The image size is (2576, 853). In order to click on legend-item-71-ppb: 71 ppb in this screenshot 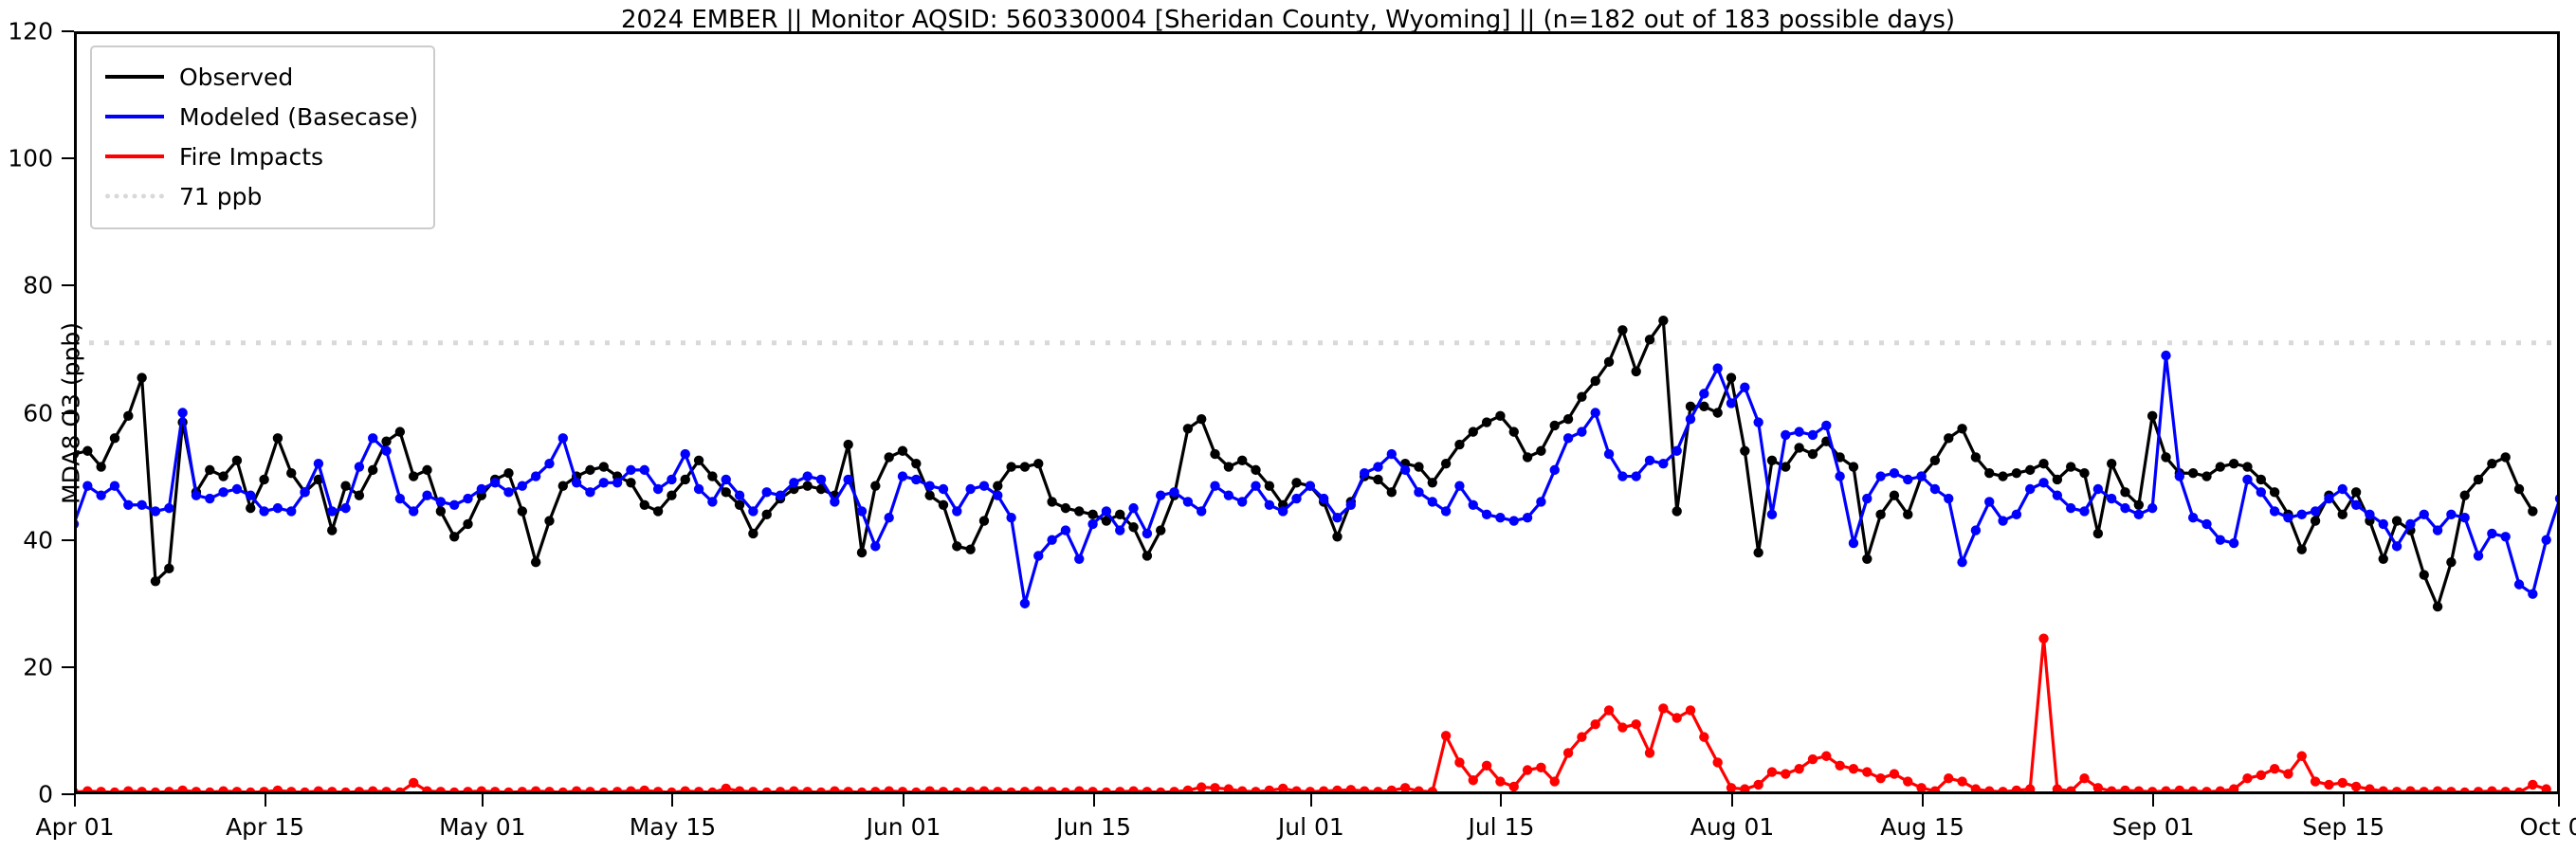, I will do `click(261, 196)`.